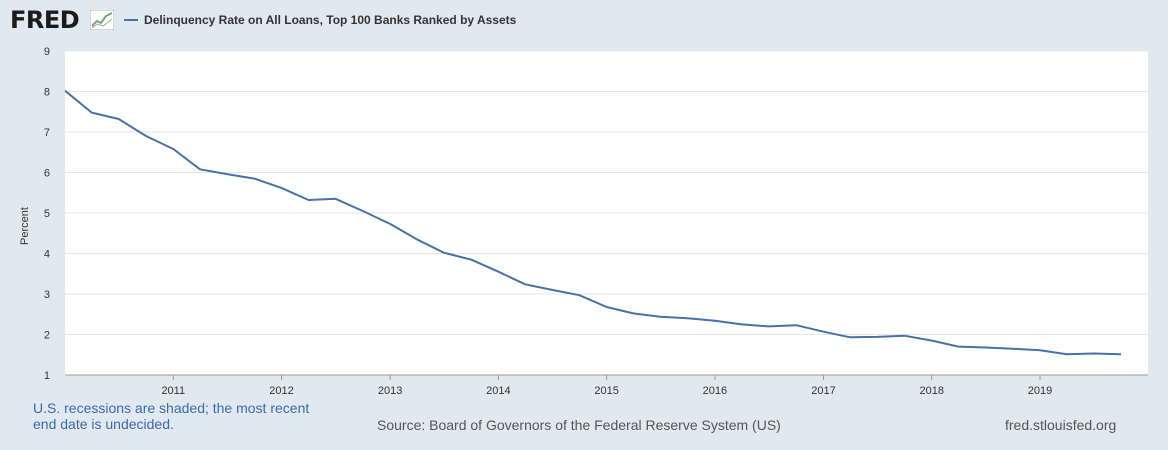 This screenshot has width=1168, height=450. What do you see at coordinates (173, 391) in the screenshot?
I see `x-tick-label: 2011` at bounding box center [173, 391].